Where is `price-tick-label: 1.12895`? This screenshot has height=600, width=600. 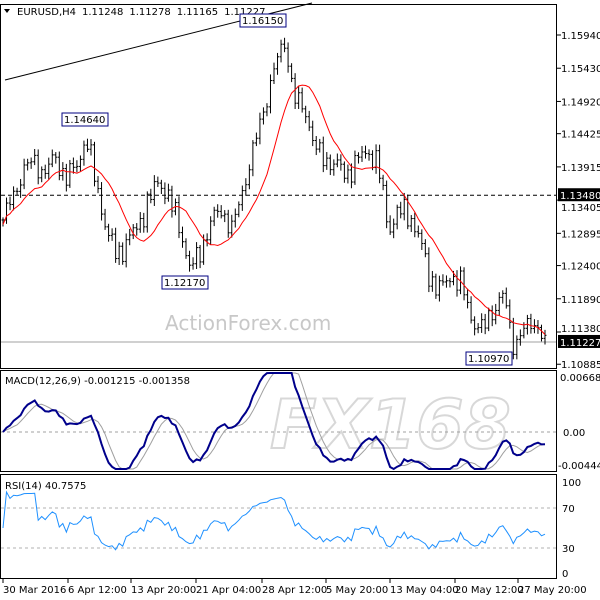
price-tick-label: 1.12895 is located at coordinates (580, 234).